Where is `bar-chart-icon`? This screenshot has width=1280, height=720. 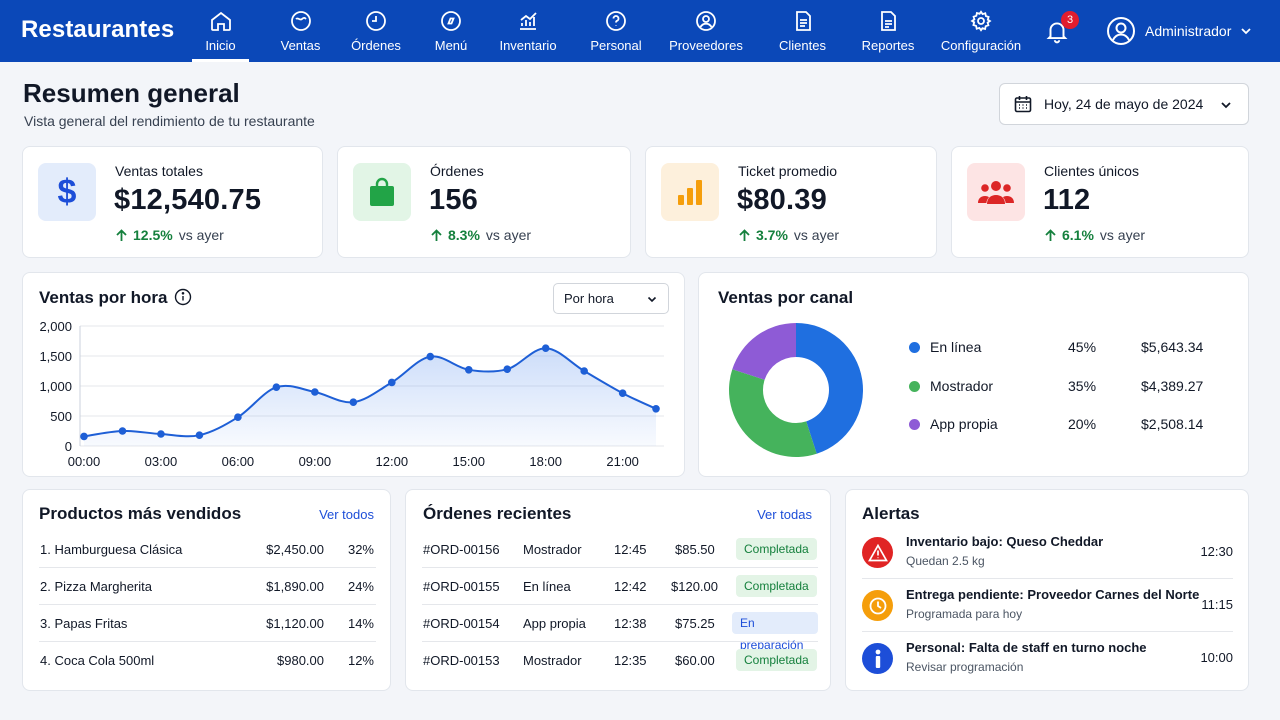 bar-chart-icon is located at coordinates (690, 192).